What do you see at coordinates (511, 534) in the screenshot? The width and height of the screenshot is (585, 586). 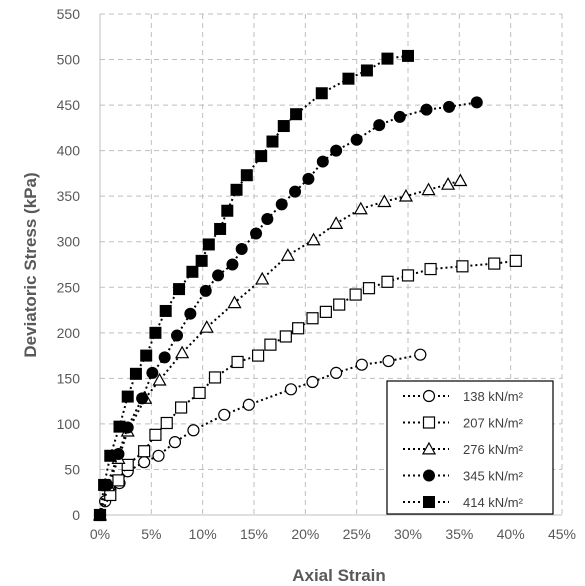 I see `x-tick-label: 40%` at bounding box center [511, 534].